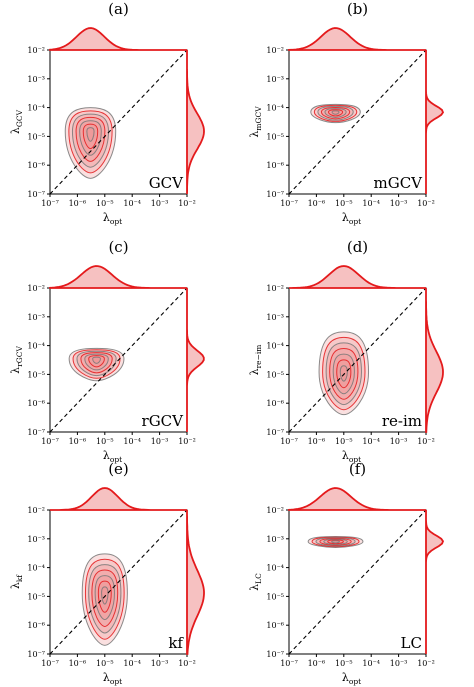 The image size is (474, 687). What do you see at coordinates (258, 118) in the screenshot?
I see `y-axis-label-sub: mGCV` at bounding box center [258, 118].